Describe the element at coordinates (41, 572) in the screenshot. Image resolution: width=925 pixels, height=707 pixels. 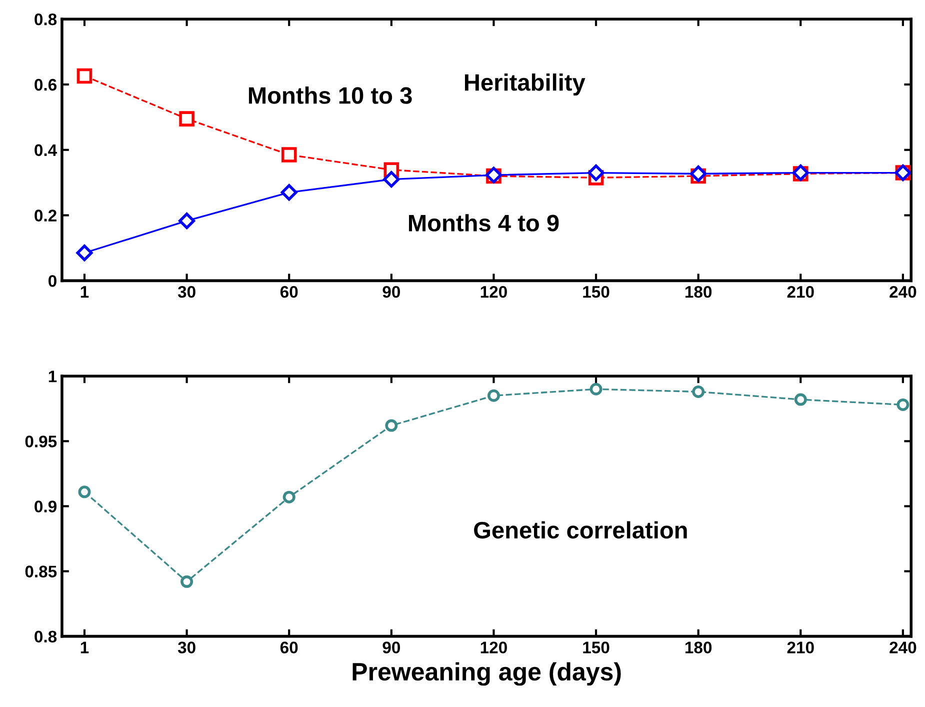
I see `y-tick-label: 0.85` at that location.